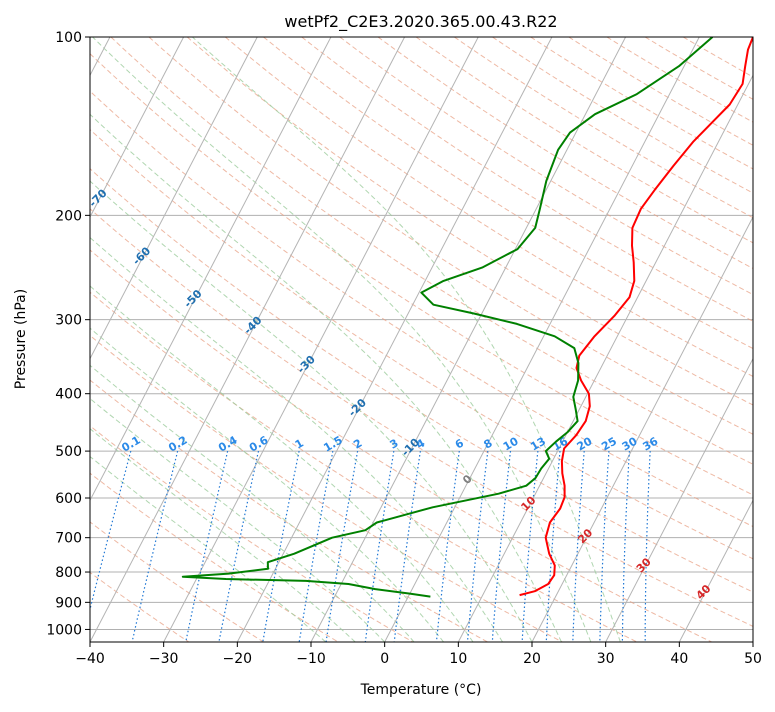 Image resolution: width=775 pixels, height=712 pixels. Describe the element at coordinates (238, 659) in the screenshot. I see `x-tick-label: −20` at that location.